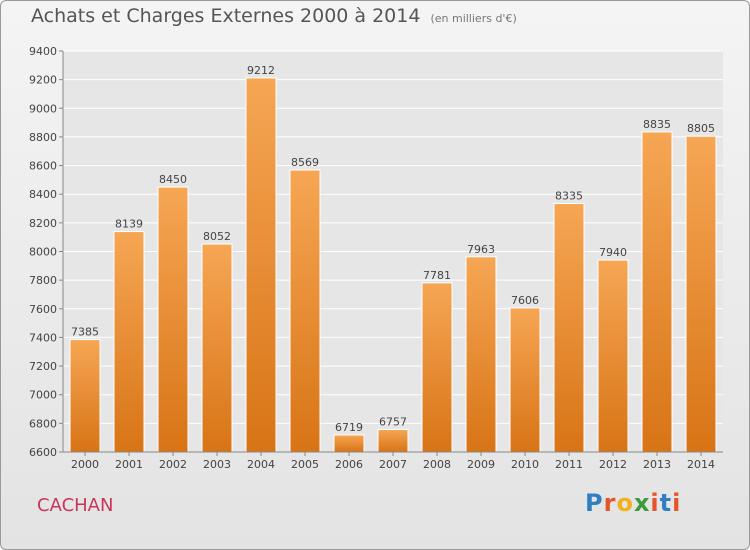 The image size is (750, 550). What do you see at coordinates (642, 503) in the screenshot?
I see `logo-letter: x` at bounding box center [642, 503].